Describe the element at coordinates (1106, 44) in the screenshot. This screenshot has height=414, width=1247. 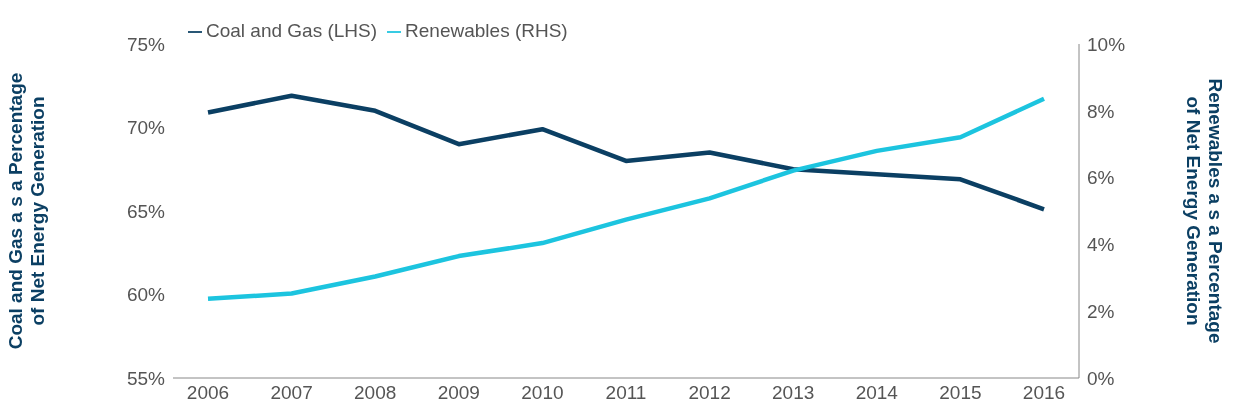
I see `y2-tick-label: 10%` at that location.